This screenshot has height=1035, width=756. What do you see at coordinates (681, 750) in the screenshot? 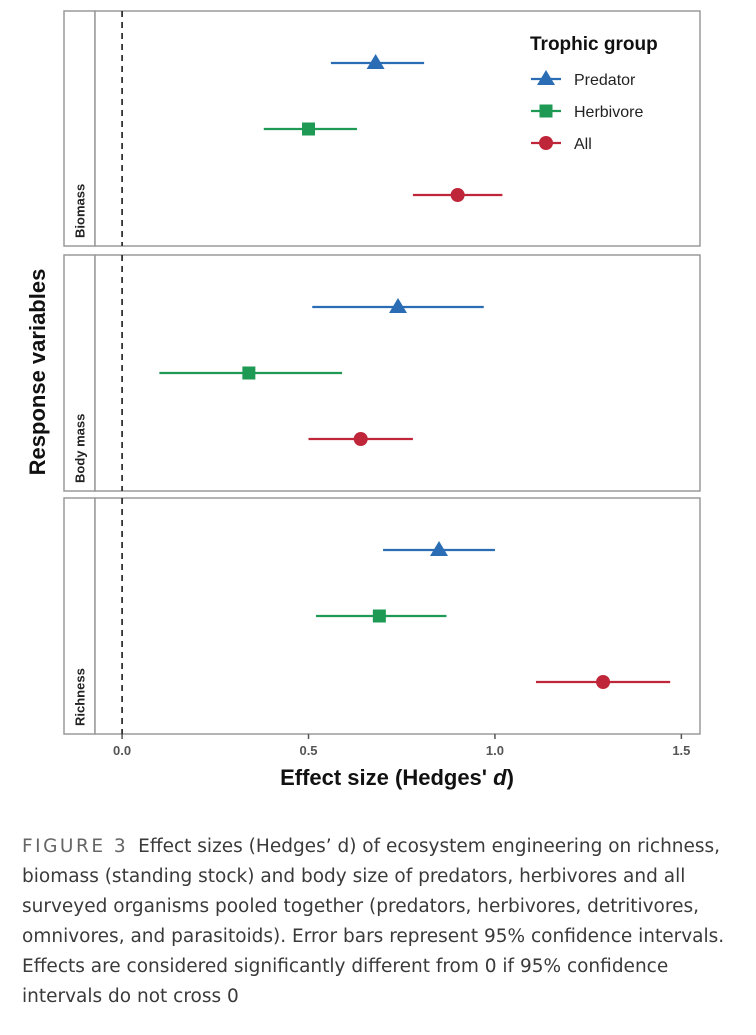
I see `x-tick-label: 1.5` at bounding box center [681, 750].